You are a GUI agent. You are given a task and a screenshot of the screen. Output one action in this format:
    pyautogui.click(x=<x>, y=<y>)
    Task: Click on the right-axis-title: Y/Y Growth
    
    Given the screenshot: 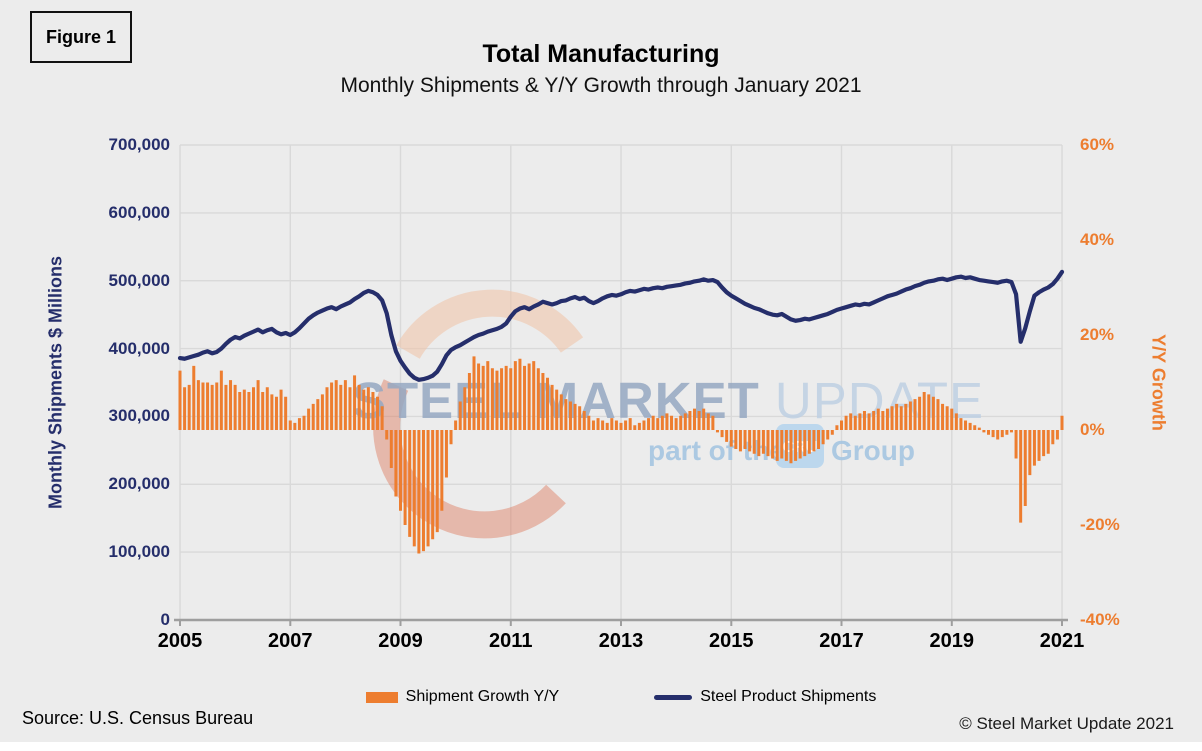 What is the action you would take?
    pyautogui.click(x=1158, y=382)
    